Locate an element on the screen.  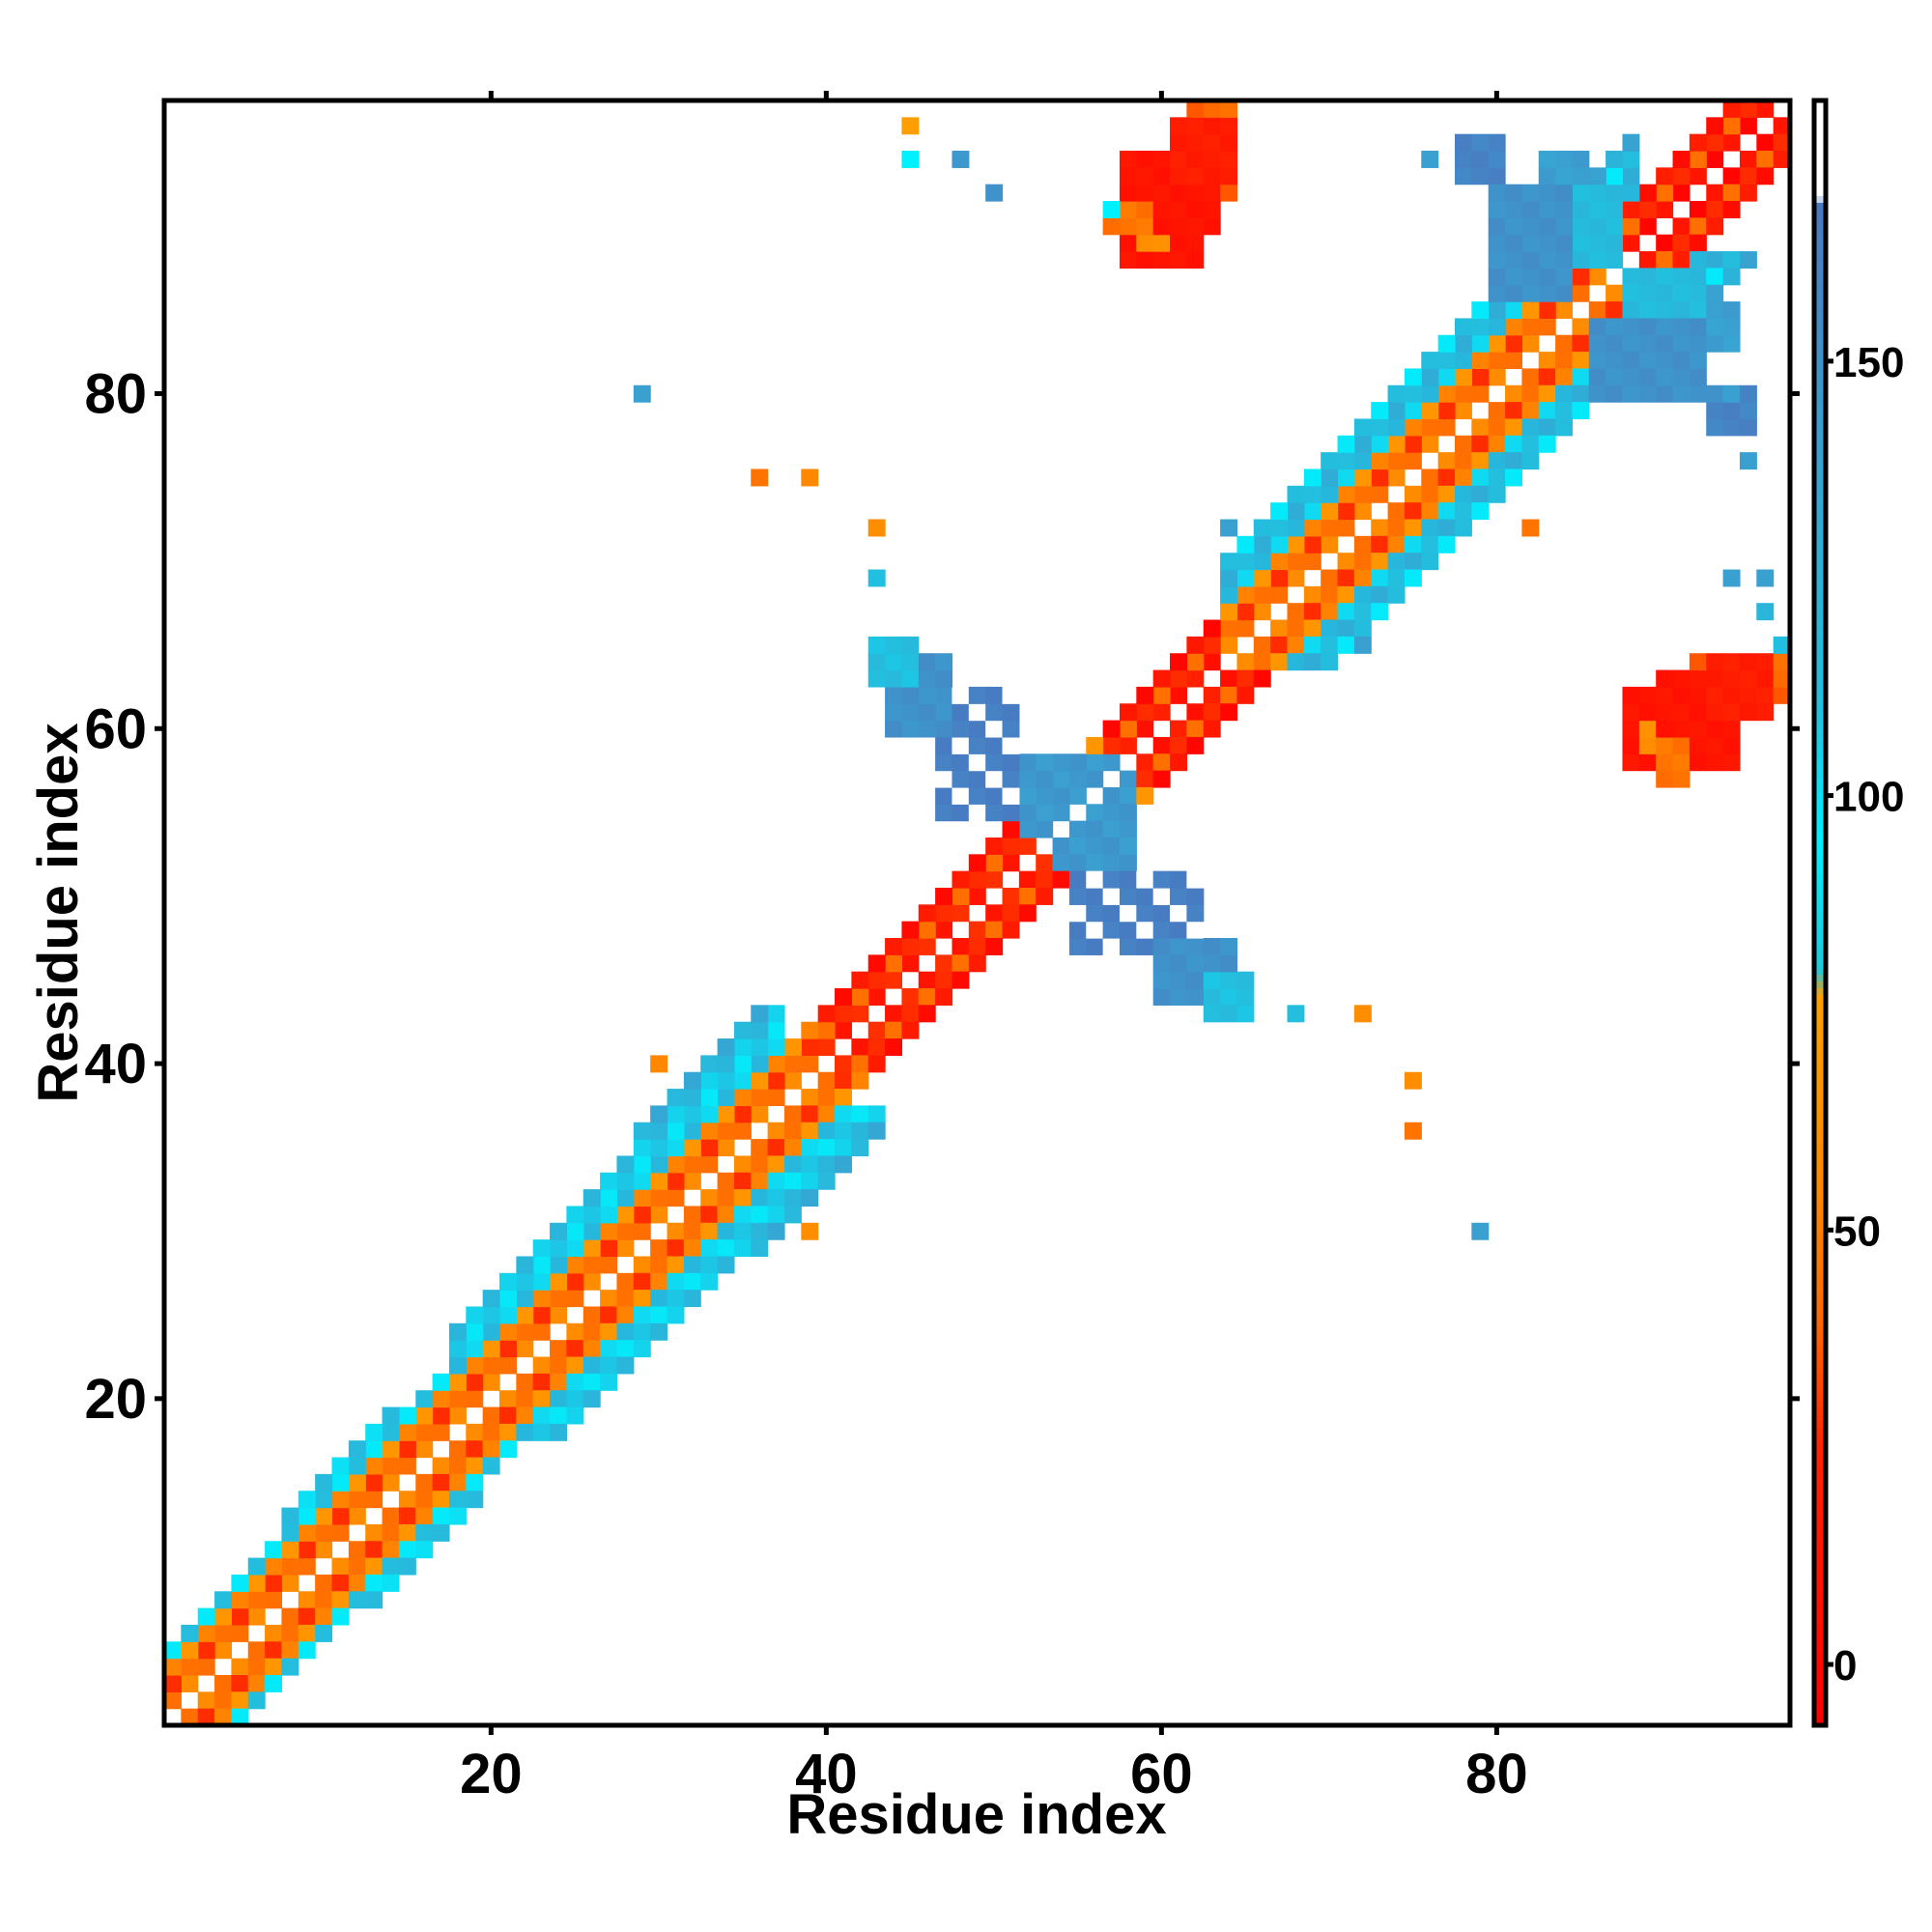
x-tick-label: 80 is located at coordinates (1496, 1774).